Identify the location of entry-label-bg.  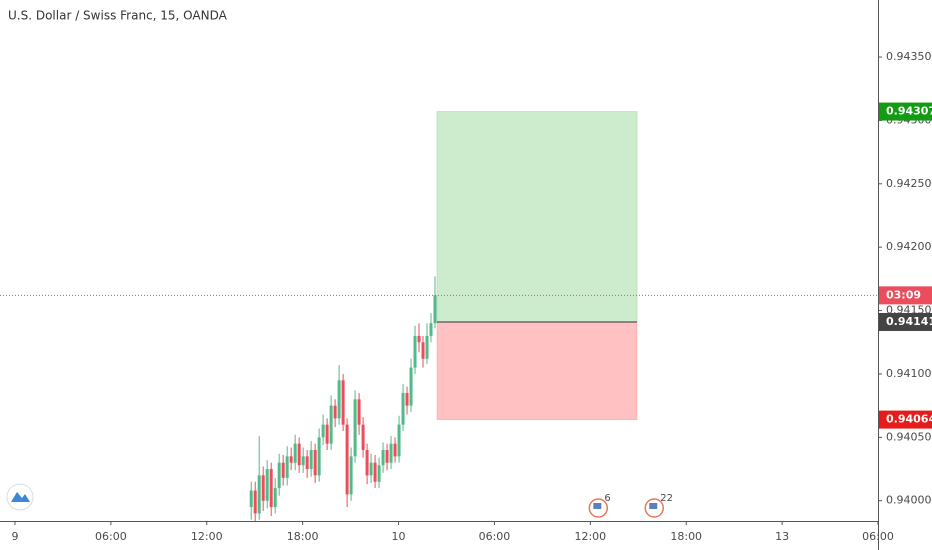
(905, 321).